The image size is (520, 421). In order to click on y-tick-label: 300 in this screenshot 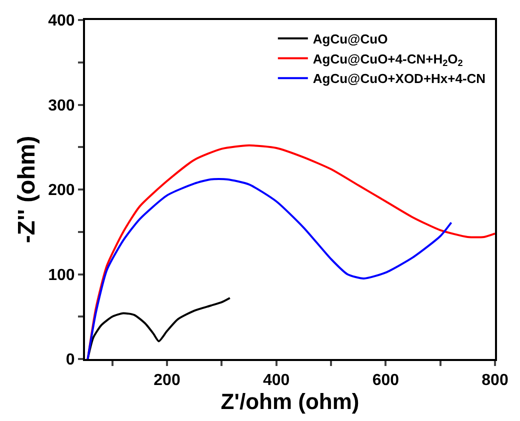, I will do `click(61, 105)`.